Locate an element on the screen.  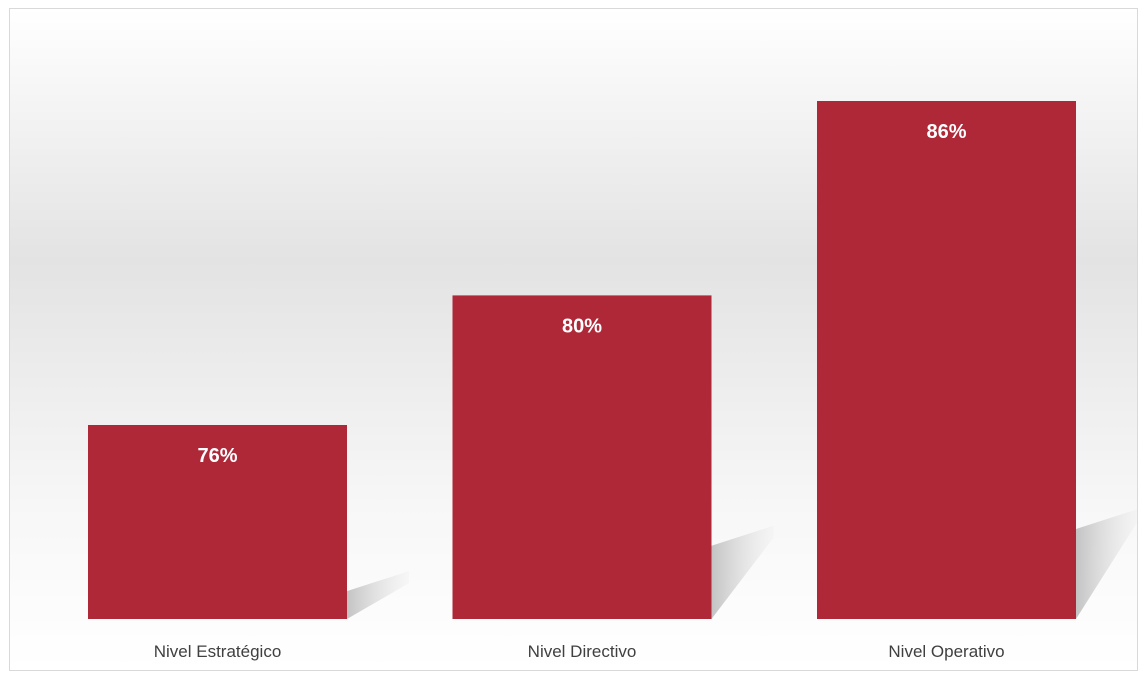
category-tick-label: Nivel Directivo is located at coordinates (582, 651).